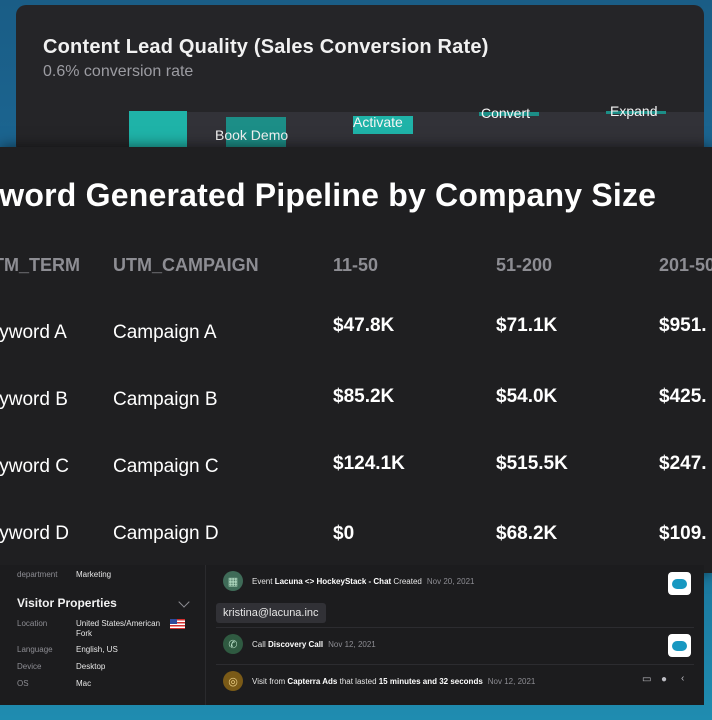 This screenshot has height=720, width=712. Describe the element at coordinates (527, 325) in the screenshot. I see `row-a-51-200: $71.1K` at that location.